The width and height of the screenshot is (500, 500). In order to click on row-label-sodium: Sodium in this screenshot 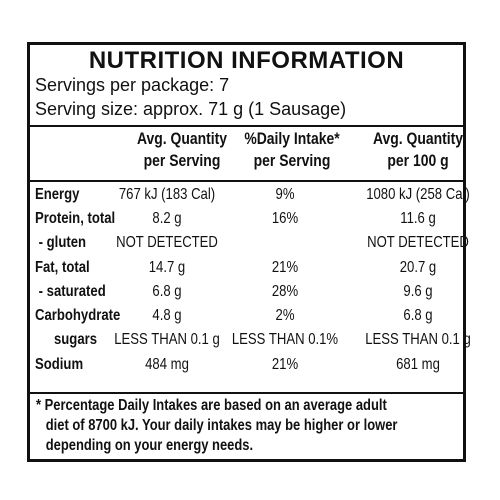, I will do `click(59, 364)`.